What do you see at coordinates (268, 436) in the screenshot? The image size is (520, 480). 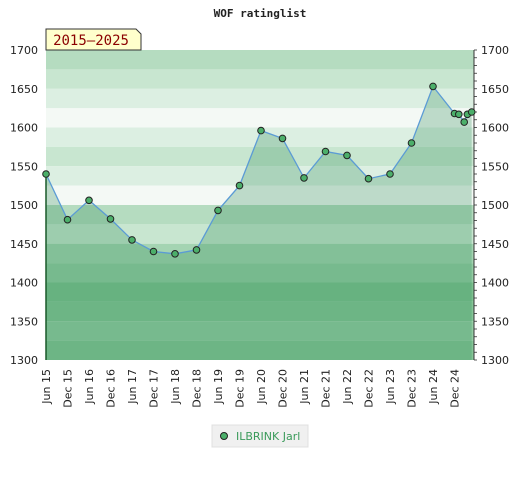 I see `legend-series-name: ILBRINK Jarl` at bounding box center [268, 436].